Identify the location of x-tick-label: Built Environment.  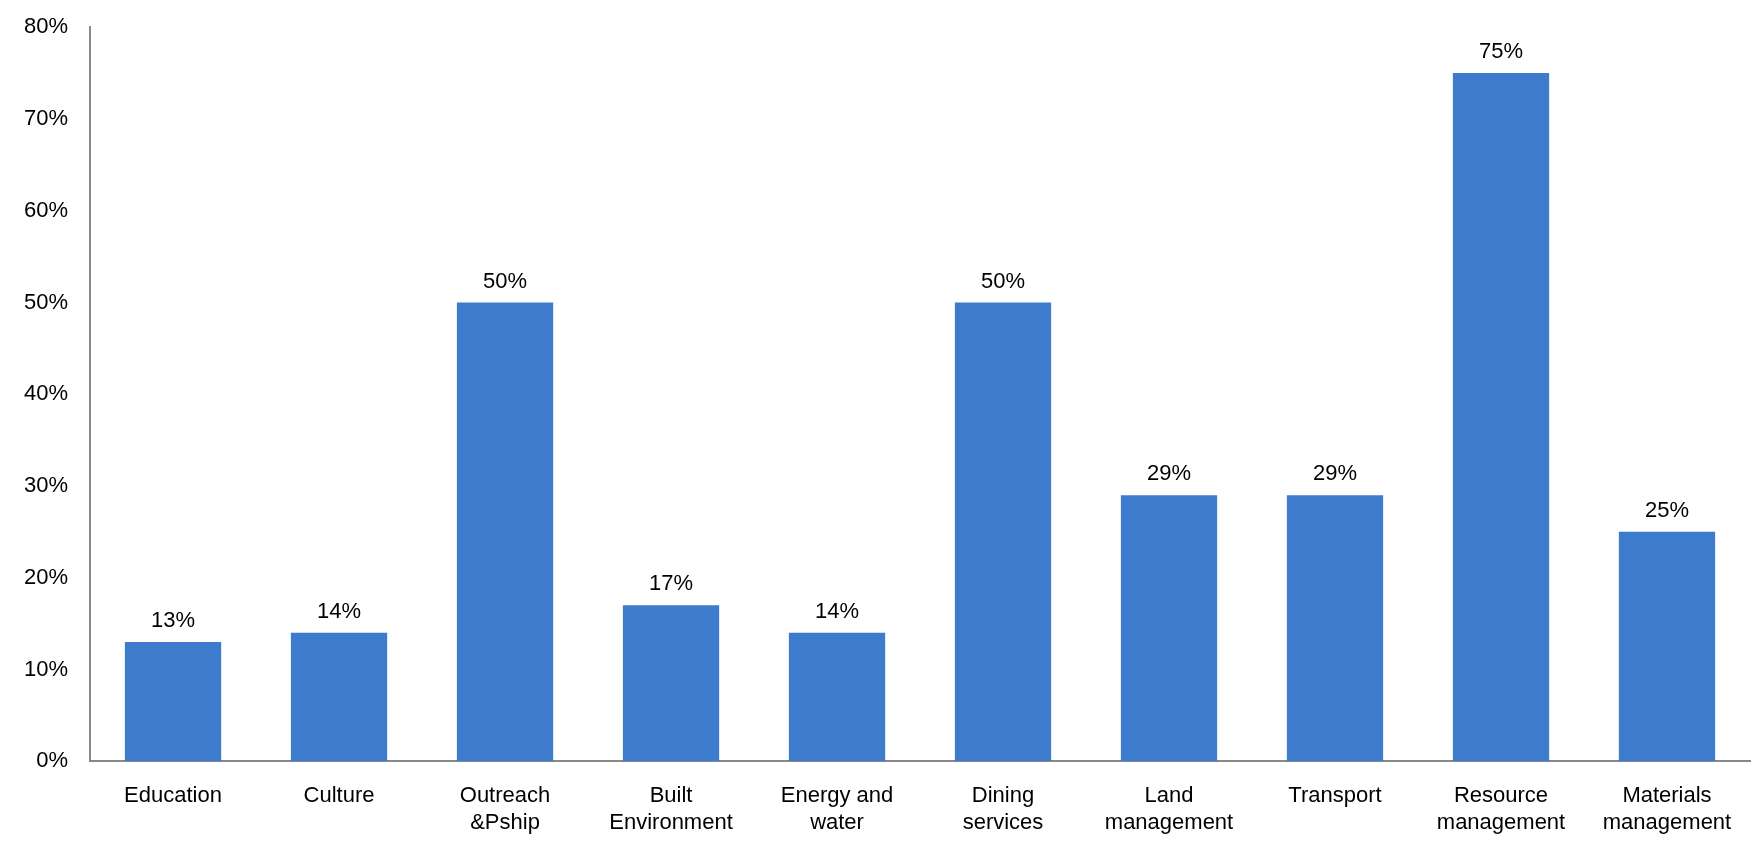
(671, 808).